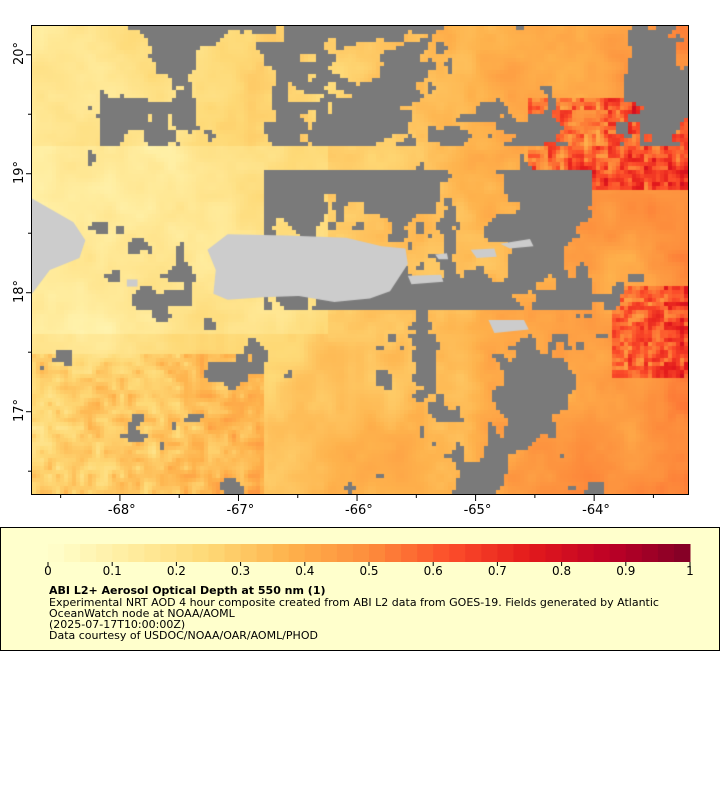 The image size is (720, 800). I want to click on colorbar-tick-label: 0.6, so click(433, 571).